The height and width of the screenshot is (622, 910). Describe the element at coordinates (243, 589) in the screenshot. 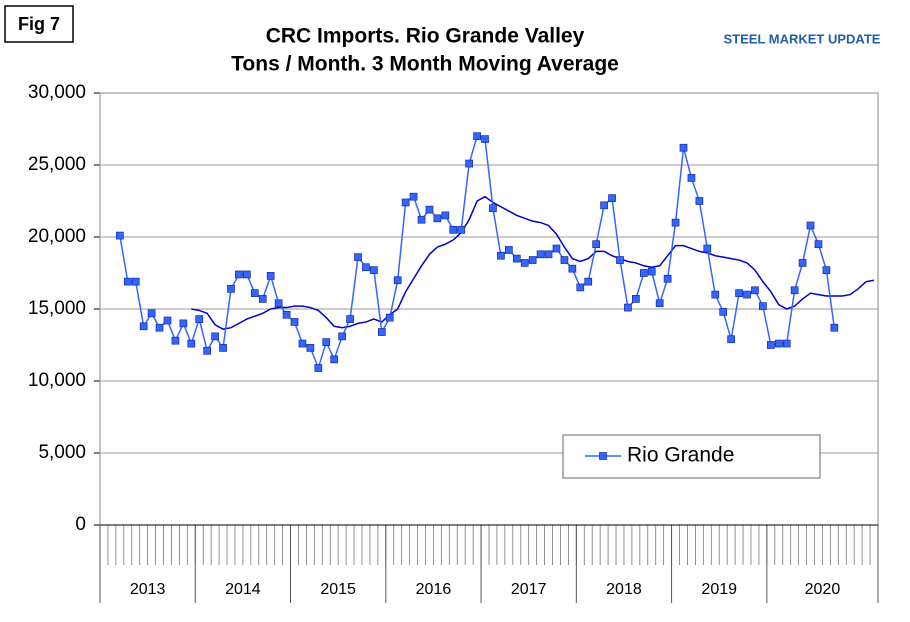

I see `x-group-label: 2014` at that location.